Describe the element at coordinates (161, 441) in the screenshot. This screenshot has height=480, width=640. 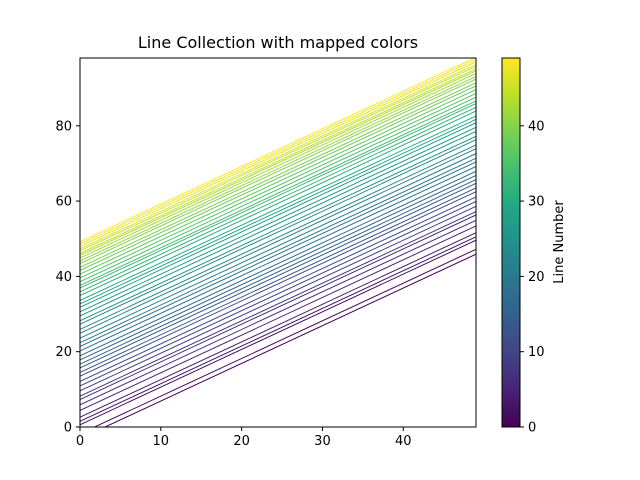
I see `x-tick-label: 10` at that location.